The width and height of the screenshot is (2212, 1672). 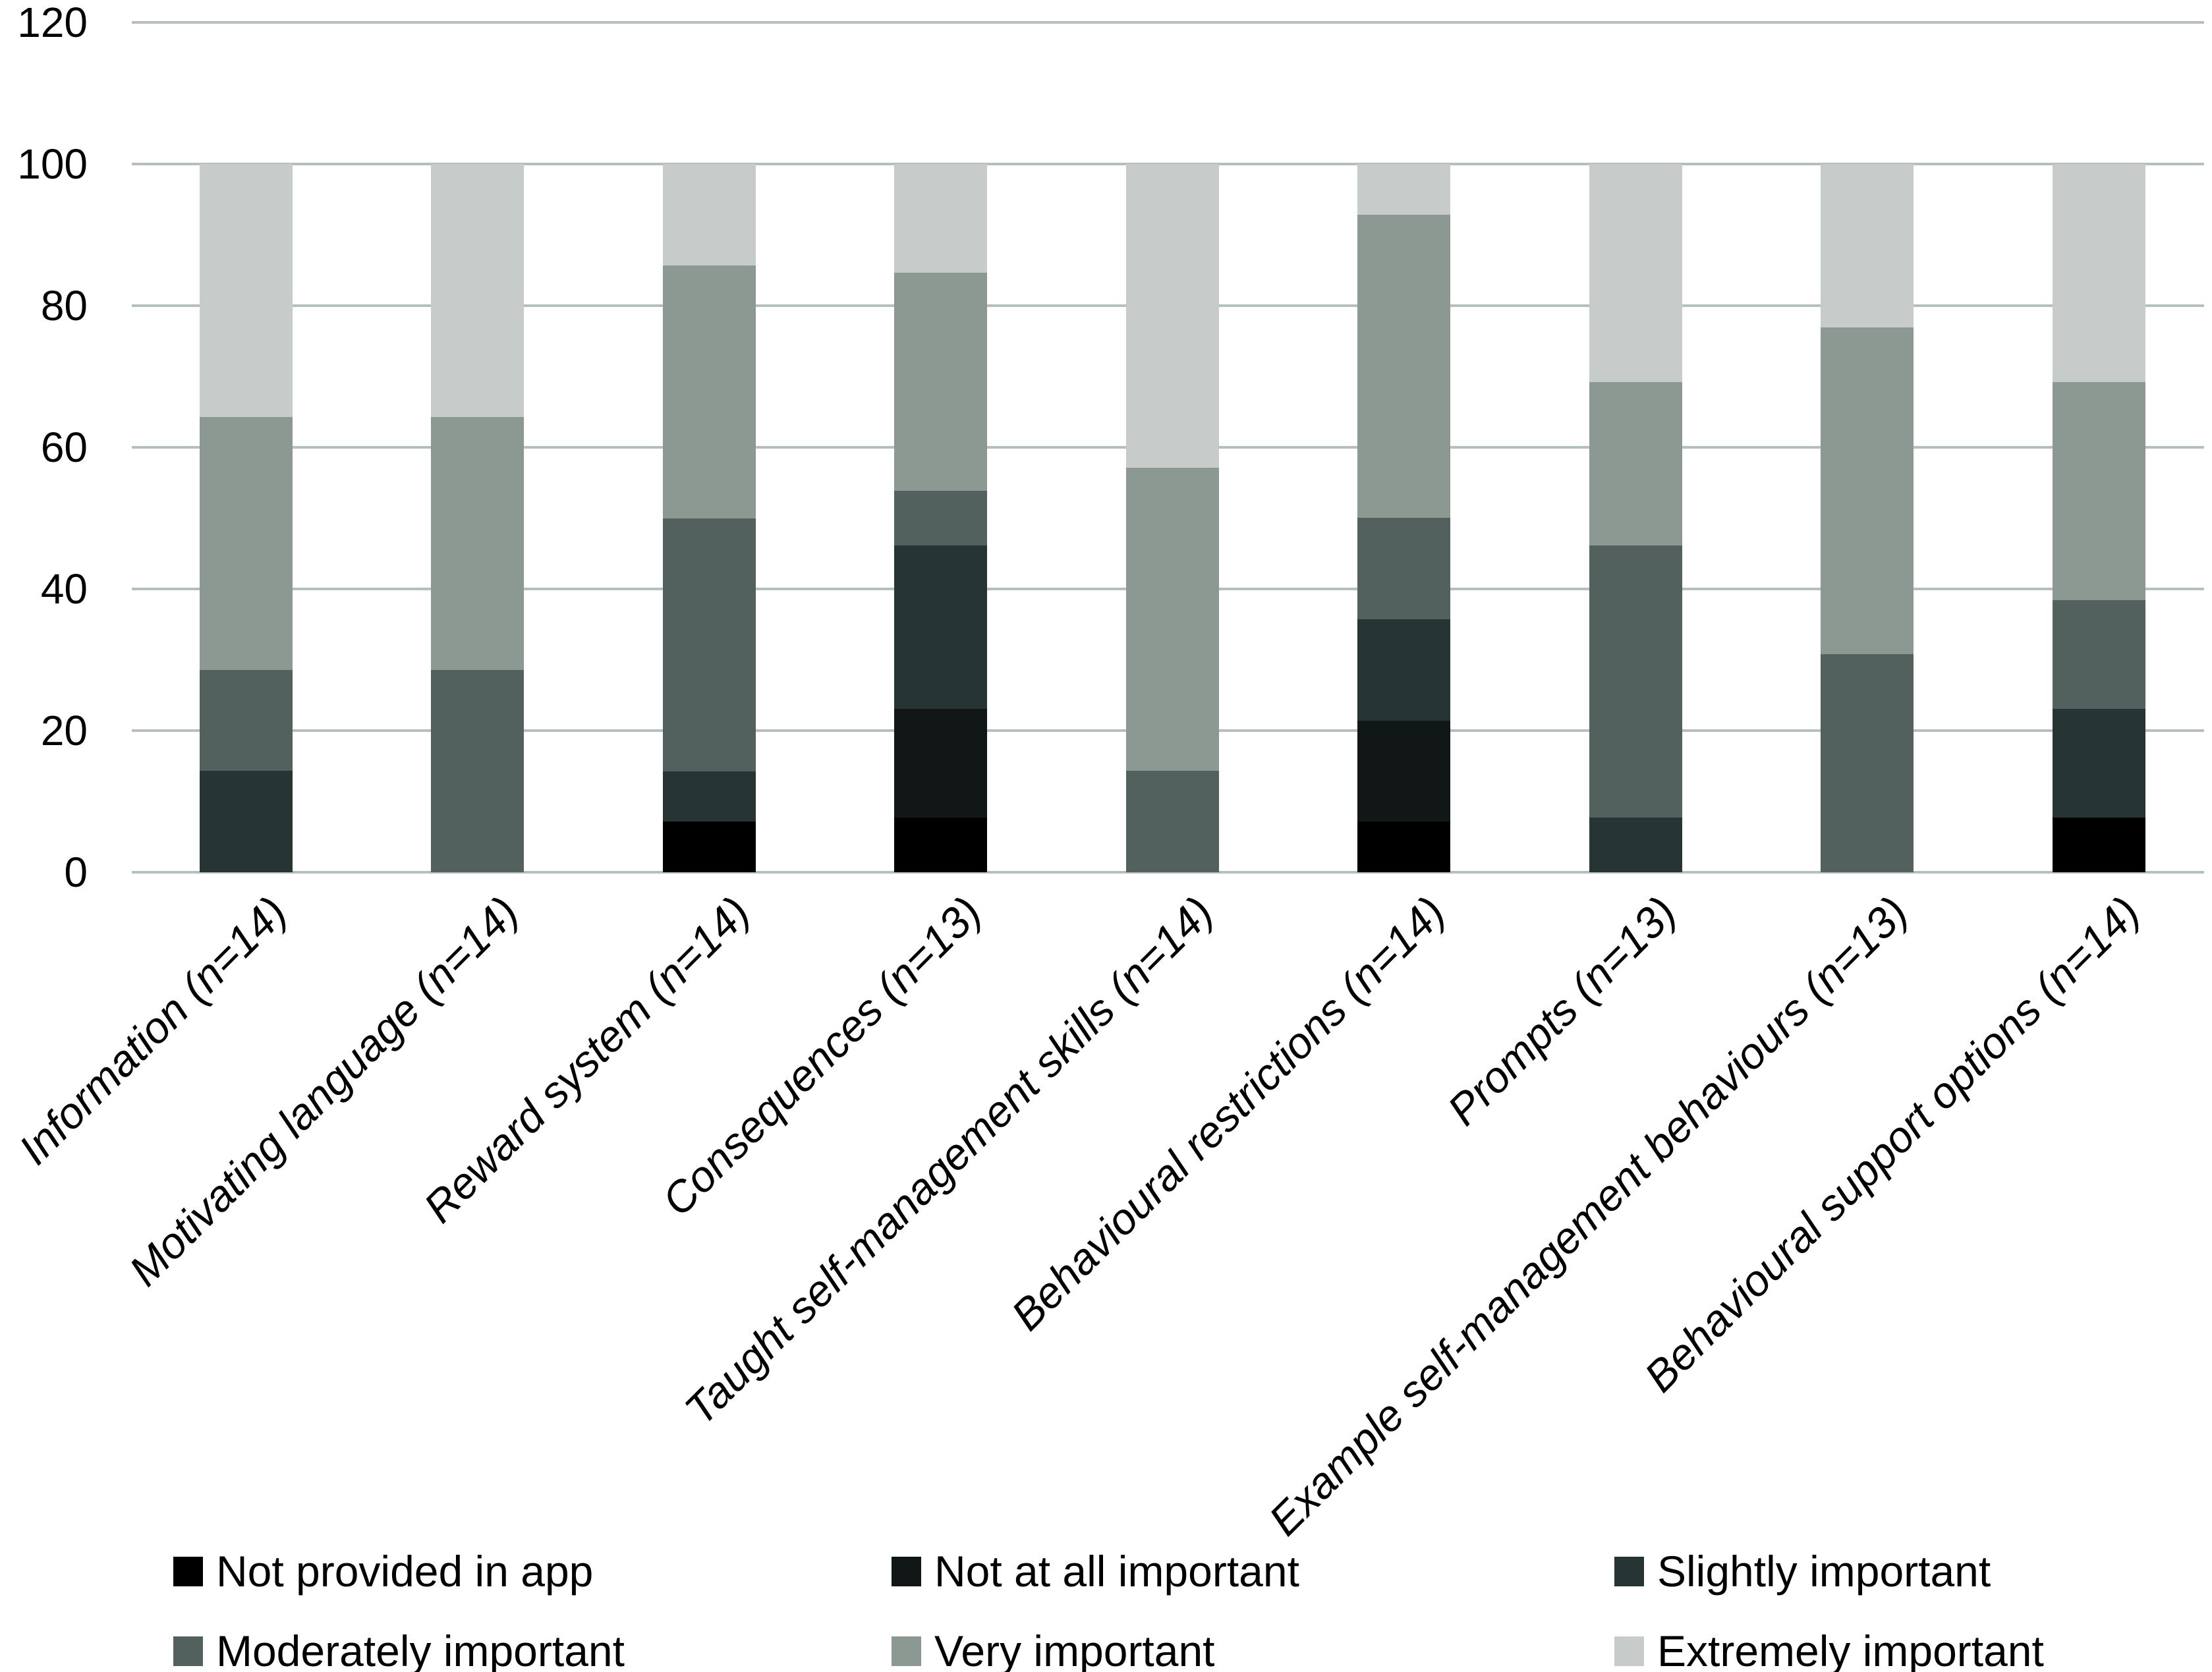 I want to click on legend-swatch-very-important, so click(x=906, y=1651).